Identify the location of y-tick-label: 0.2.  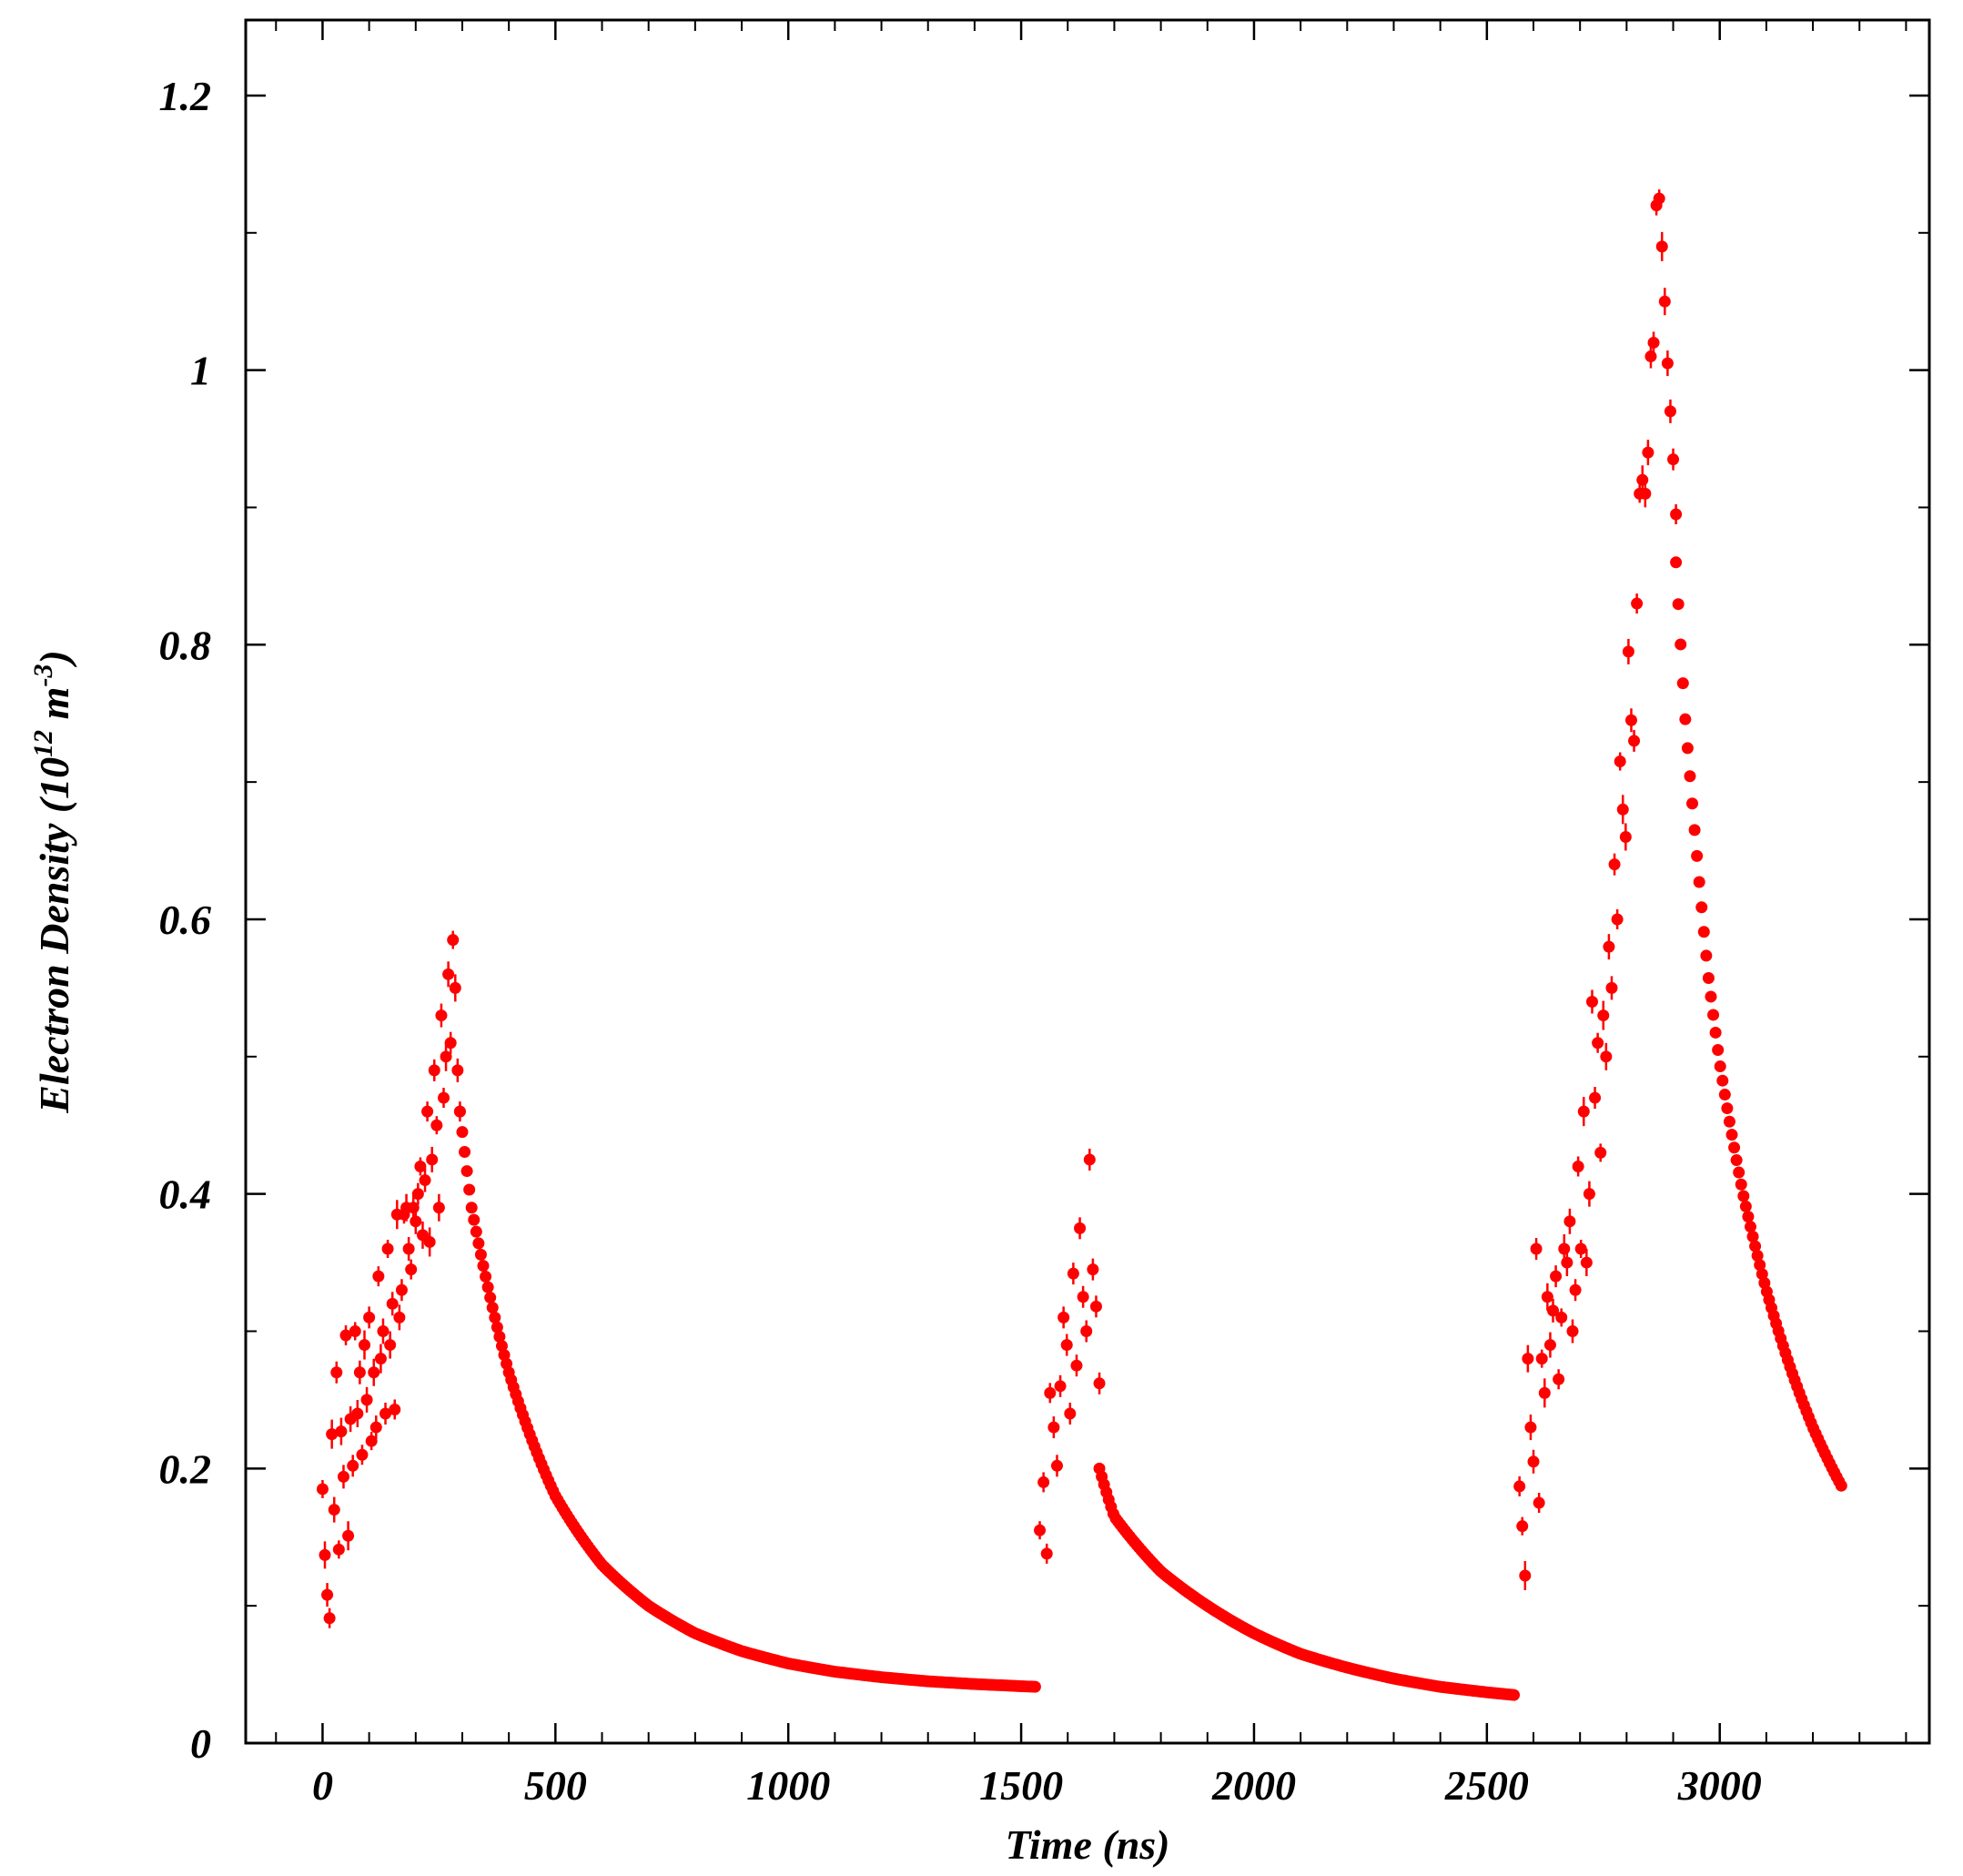
(185, 1468).